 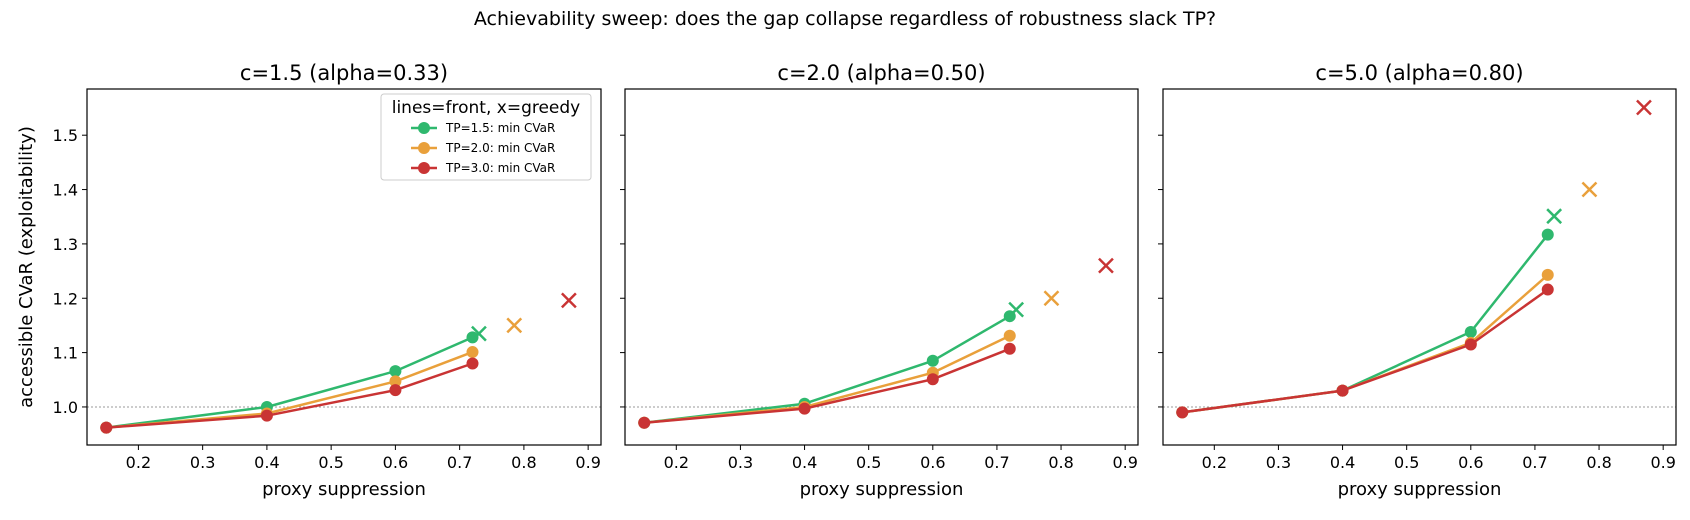 I want to click on panel-title: c=5.0 (alpha=0.80), so click(x=1419, y=73).